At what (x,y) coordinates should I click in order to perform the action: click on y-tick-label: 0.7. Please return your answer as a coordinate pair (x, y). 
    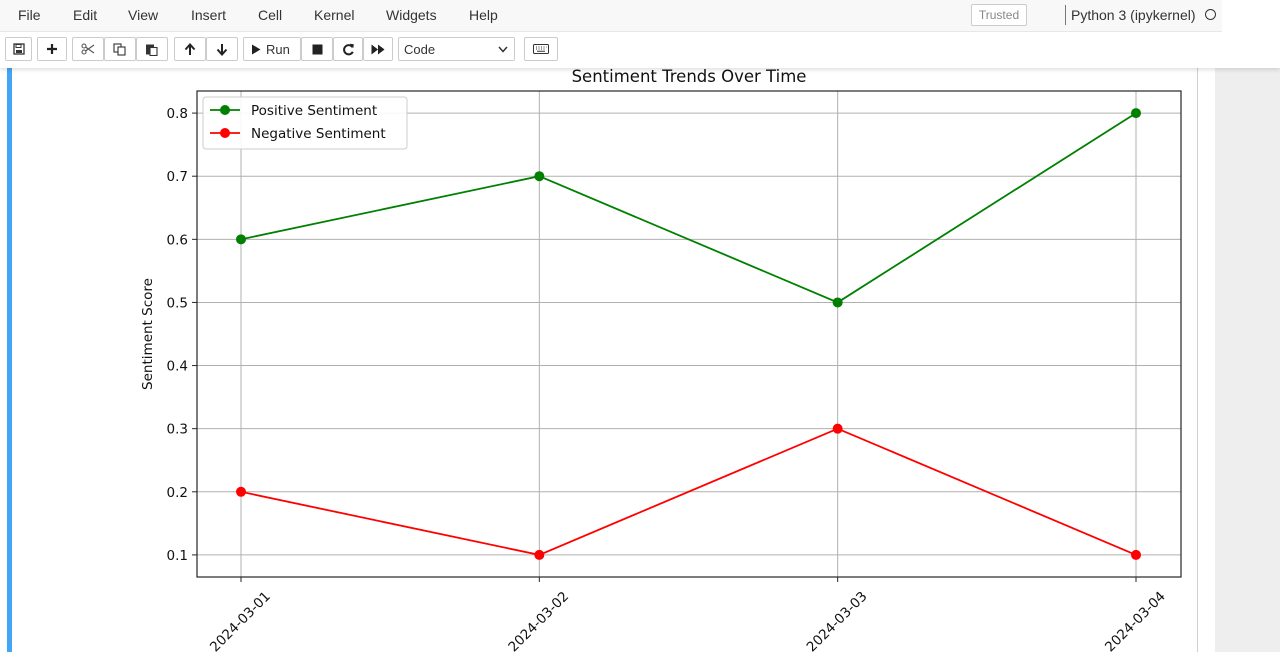
    Looking at the image, I should click on (177, 177).